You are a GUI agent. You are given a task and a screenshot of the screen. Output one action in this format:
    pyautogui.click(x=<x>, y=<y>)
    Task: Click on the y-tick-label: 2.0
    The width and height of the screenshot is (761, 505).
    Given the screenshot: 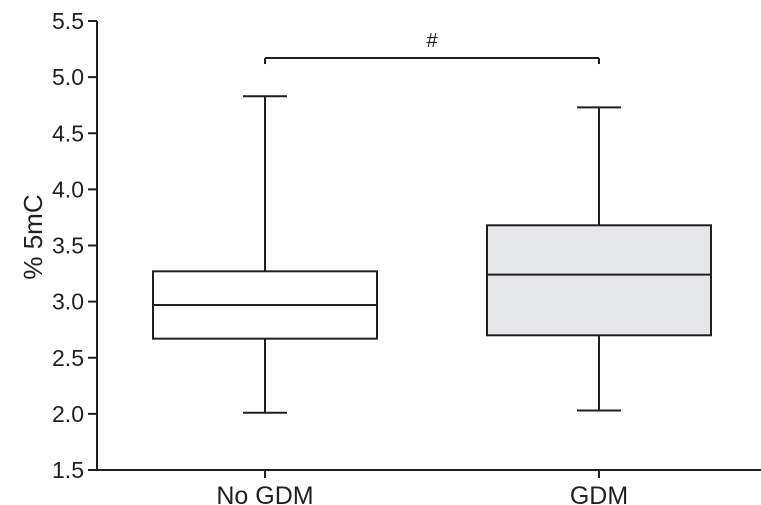 What is the action you would take?
    pyautogui.click(x=68, y=414)
    